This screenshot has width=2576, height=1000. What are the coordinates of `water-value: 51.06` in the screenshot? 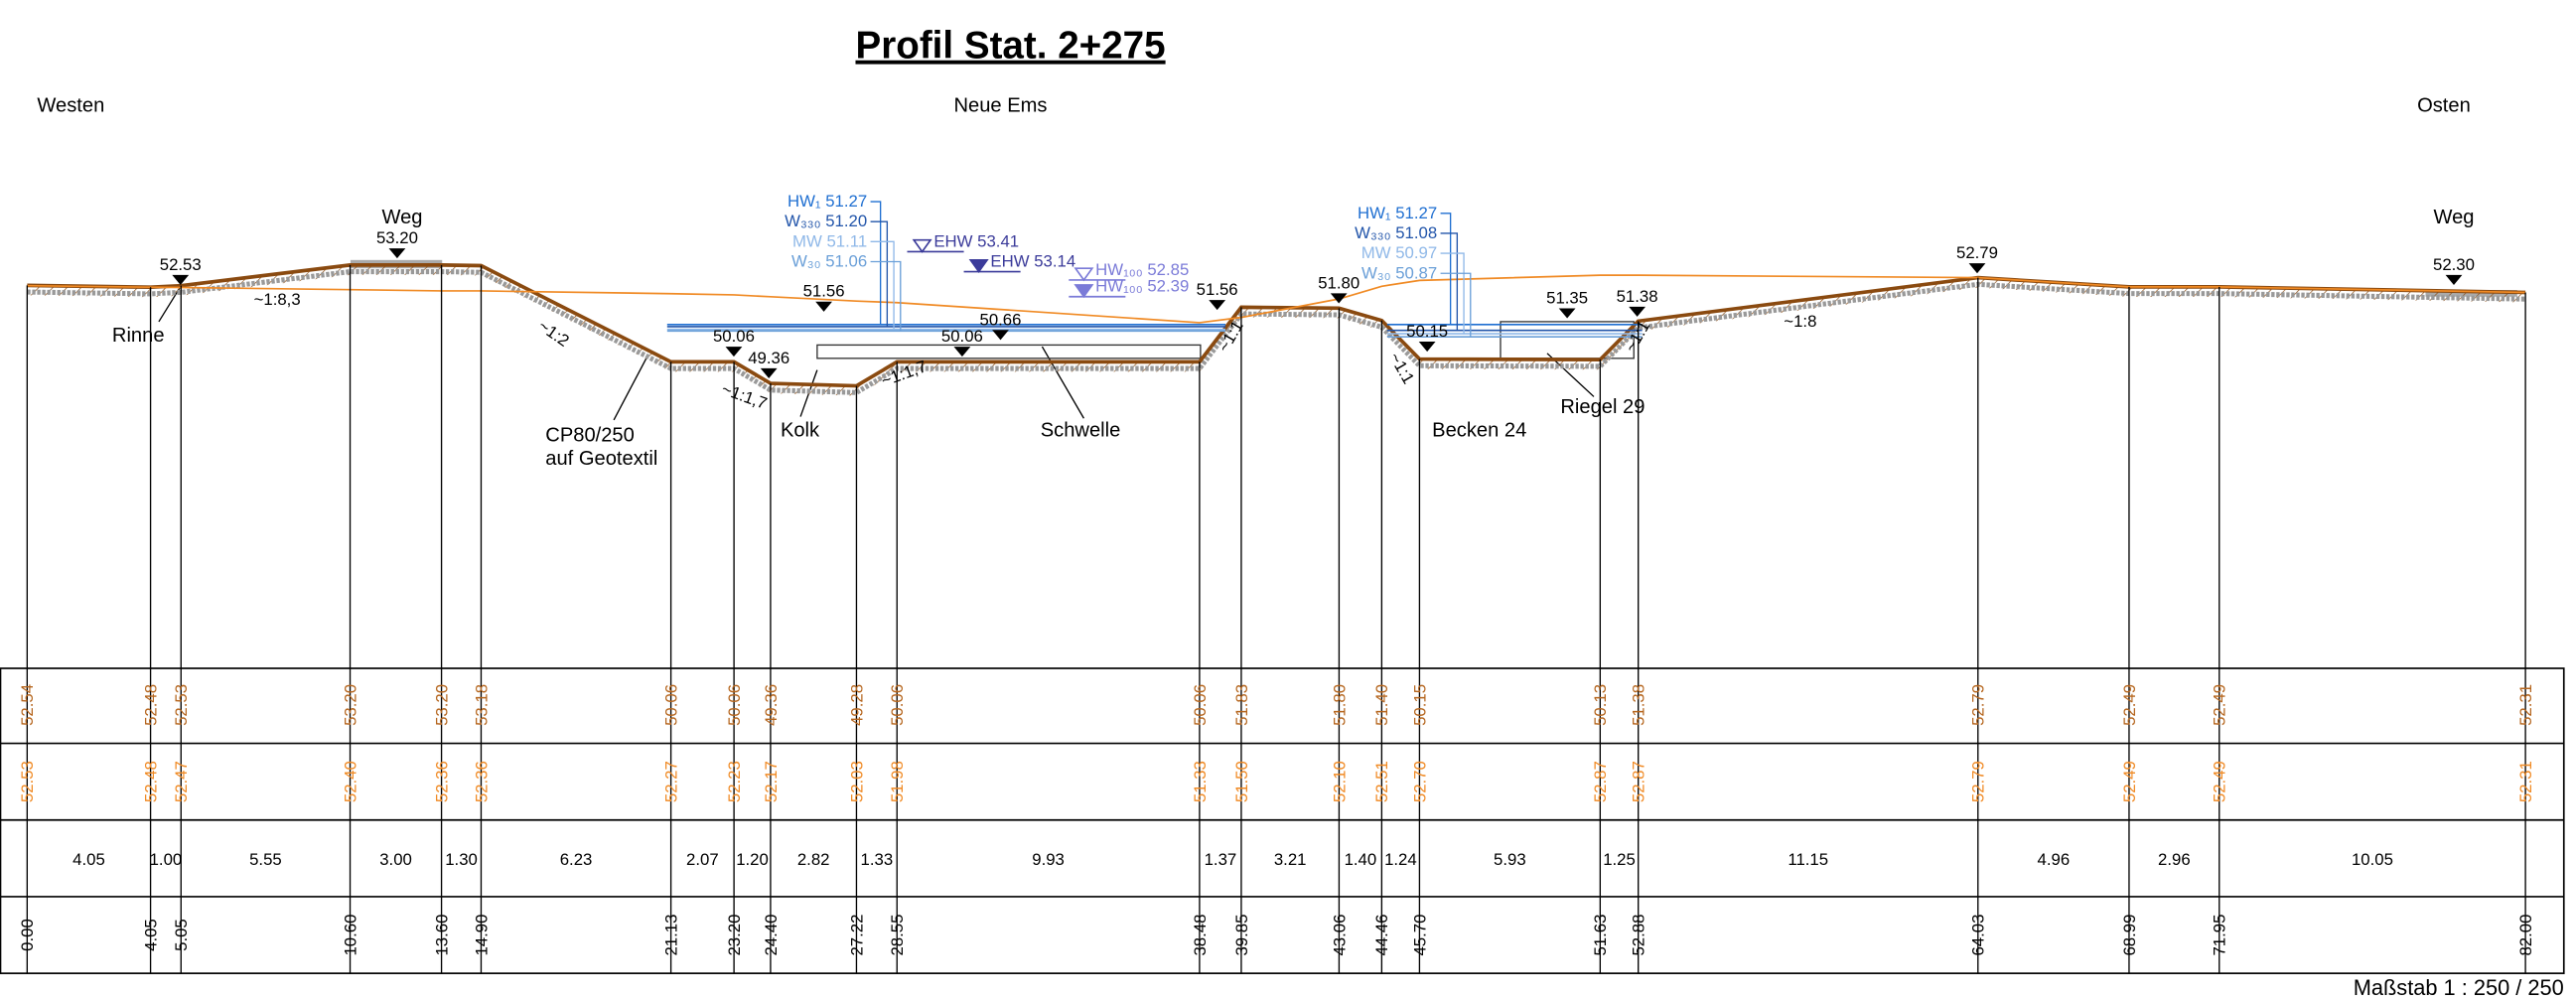 It's located at (846, 261).